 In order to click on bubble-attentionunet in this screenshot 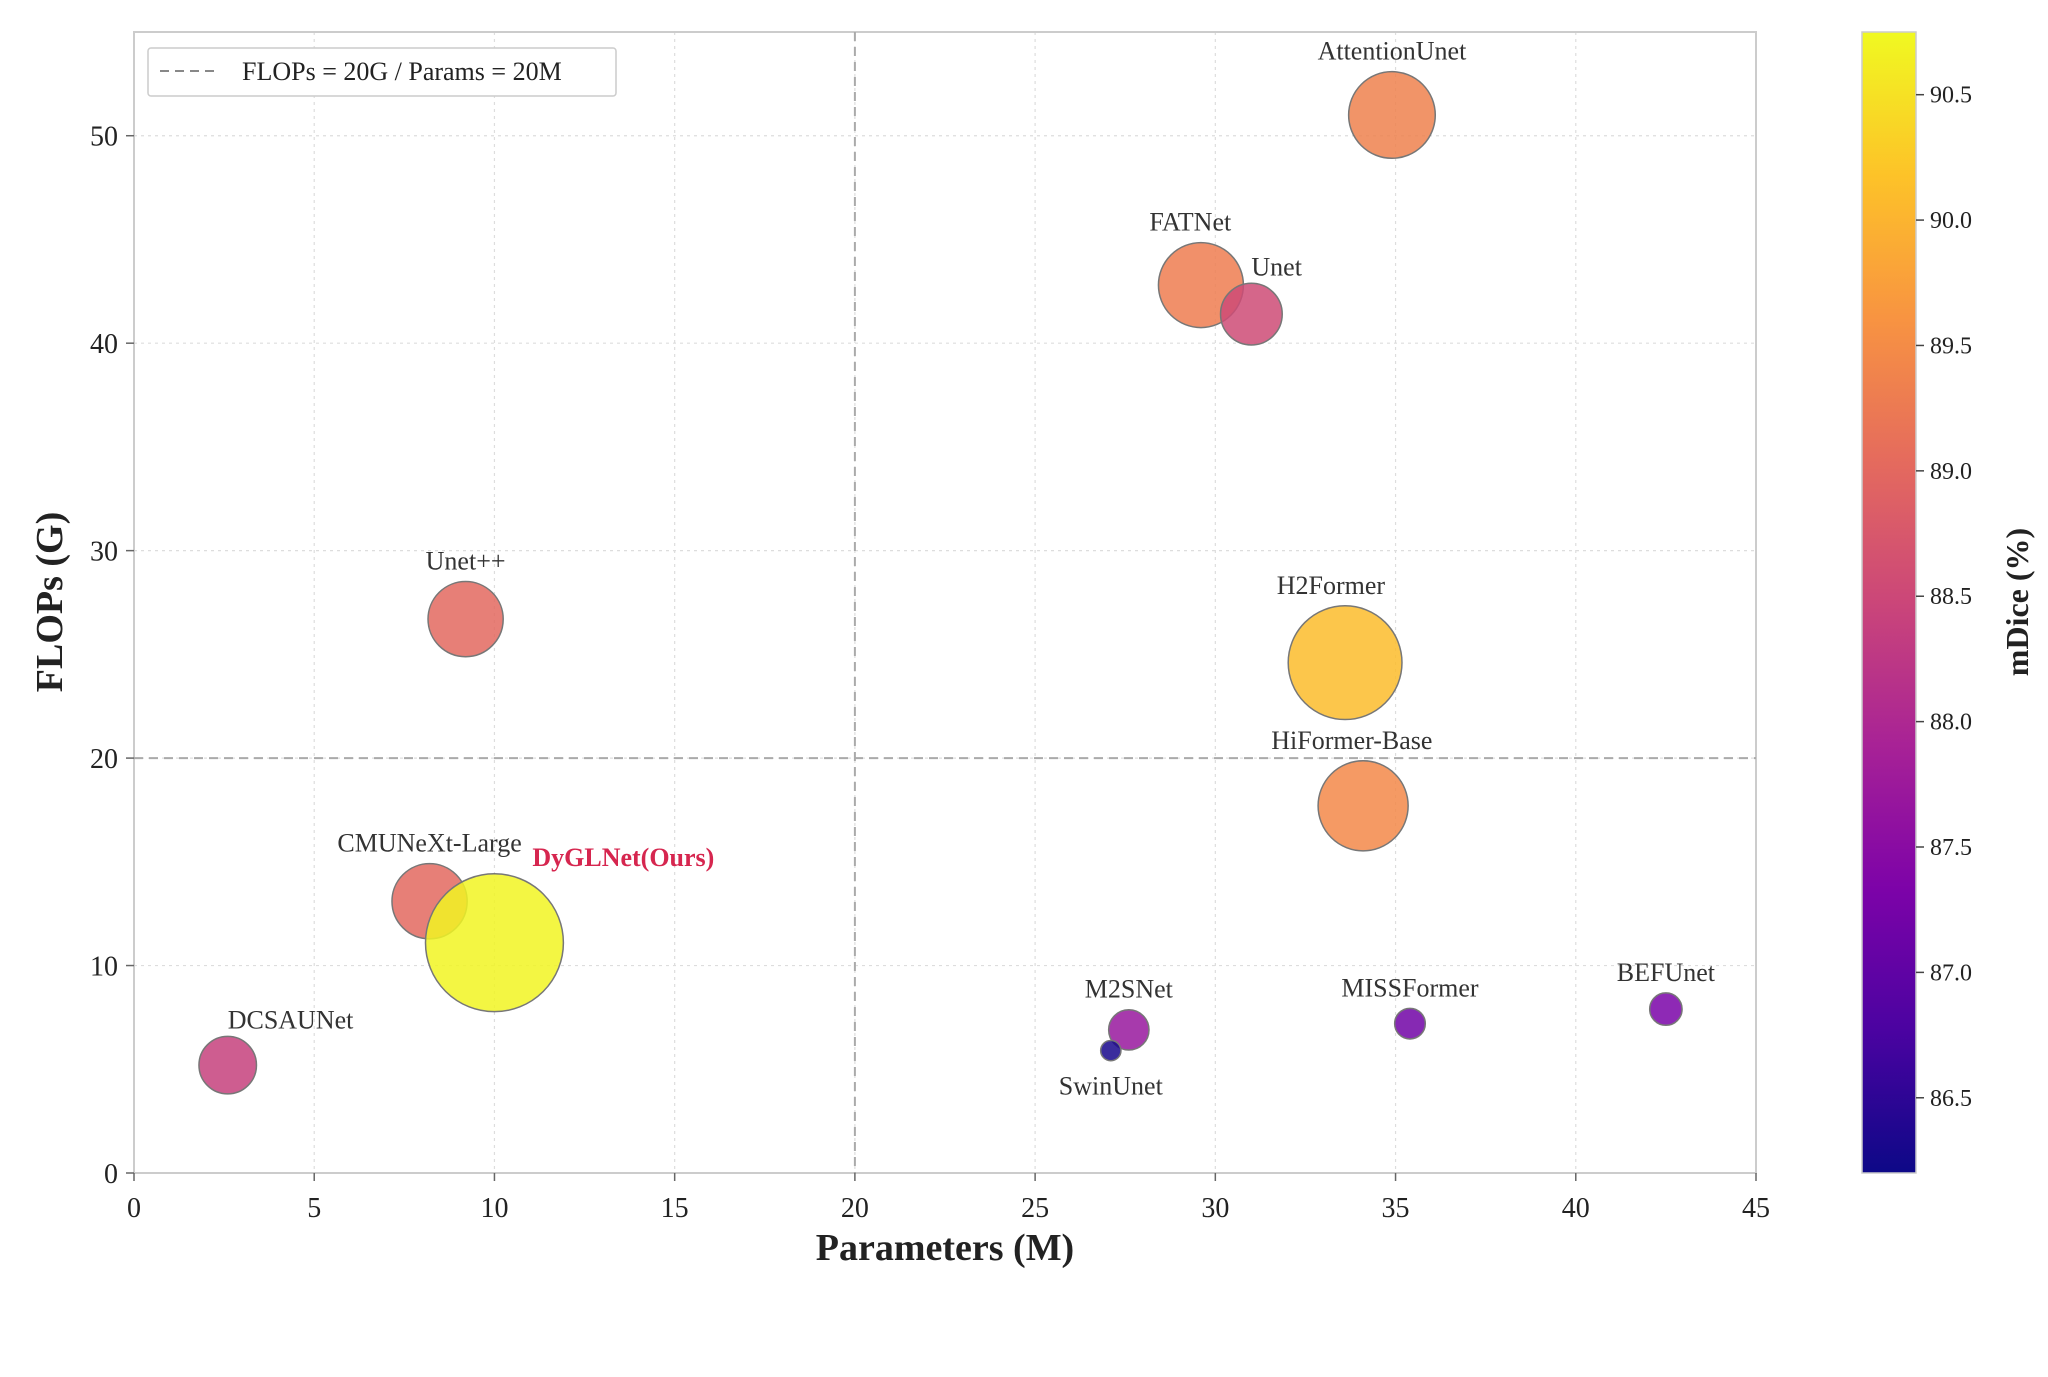, I will do `click(1392, 115)`.